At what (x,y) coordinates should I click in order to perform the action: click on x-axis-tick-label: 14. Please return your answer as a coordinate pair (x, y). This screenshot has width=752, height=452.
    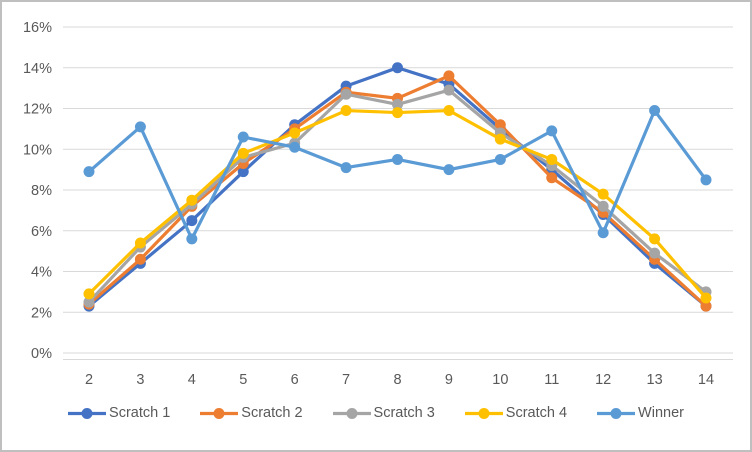
    Looking at the image, I should click on (706, 380).